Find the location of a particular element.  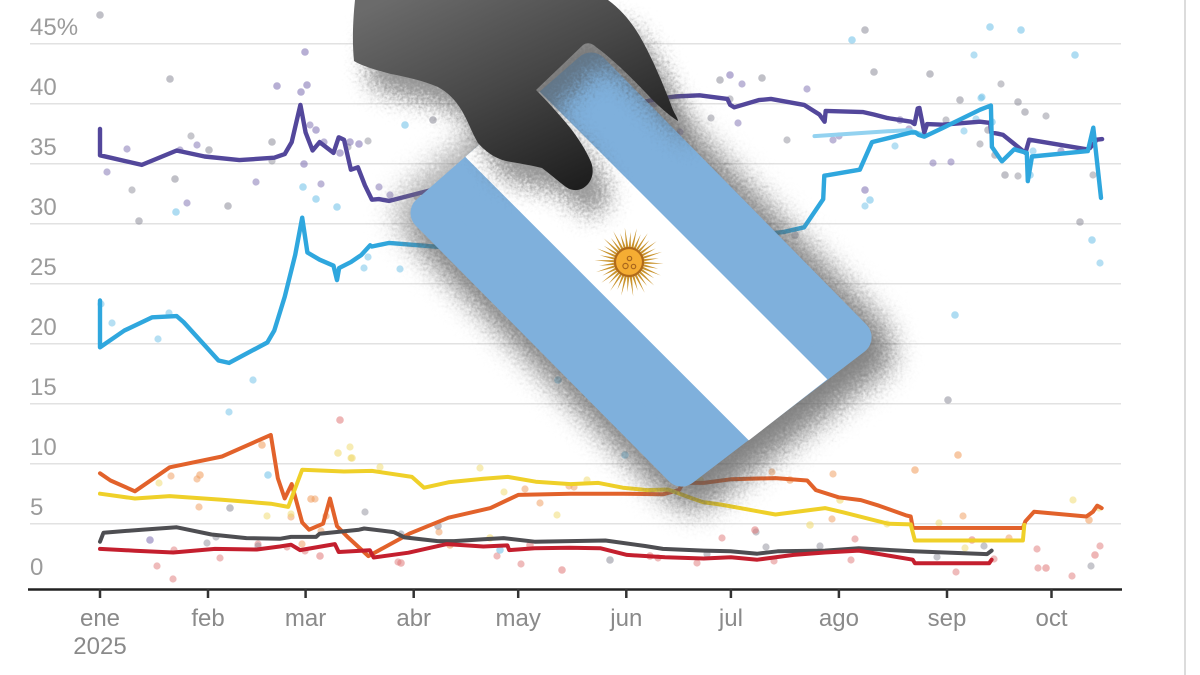

svg-text: abr is located at coordinates (413, 618).